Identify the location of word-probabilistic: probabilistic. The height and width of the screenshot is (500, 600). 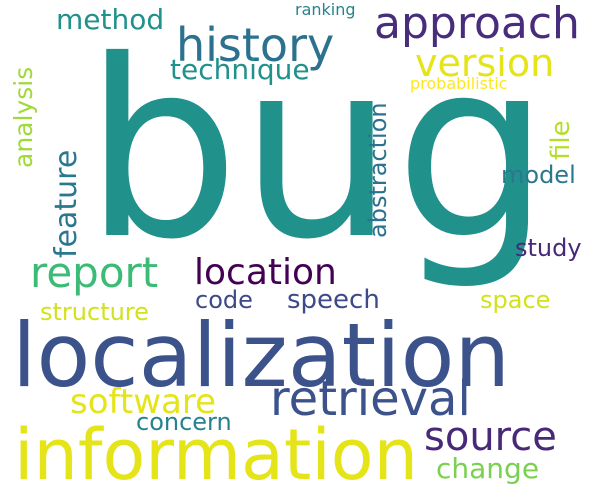
(459, 83).